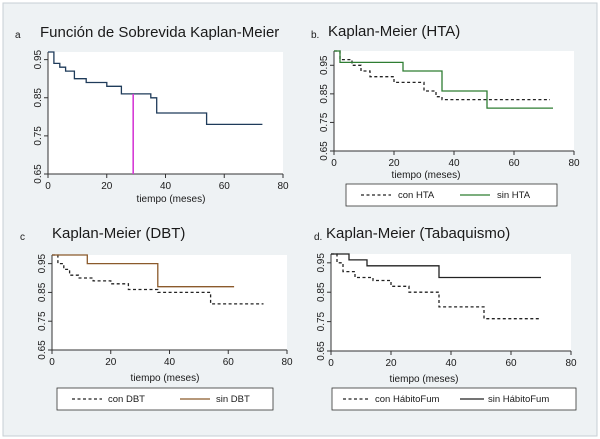 Image resolution: width=600 pixels, height=439 pixels. I want to click on legend: con HTA sin HTA, so click(451, 195).